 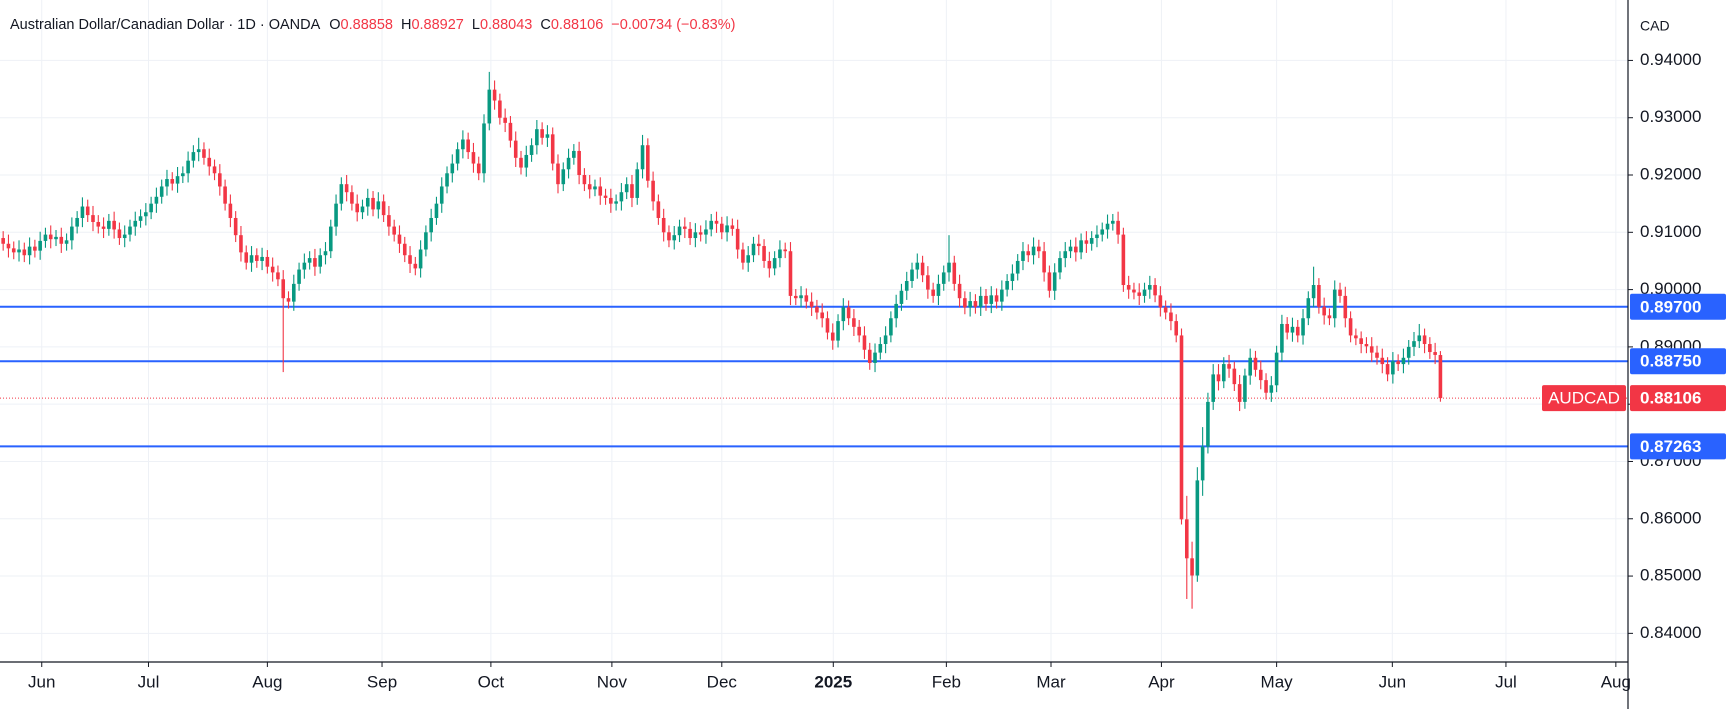 What do you see at coordinates (1506, 681) in the screenshot?
I see `x-tick-label: Jul` at bounding box center [1506, 681].